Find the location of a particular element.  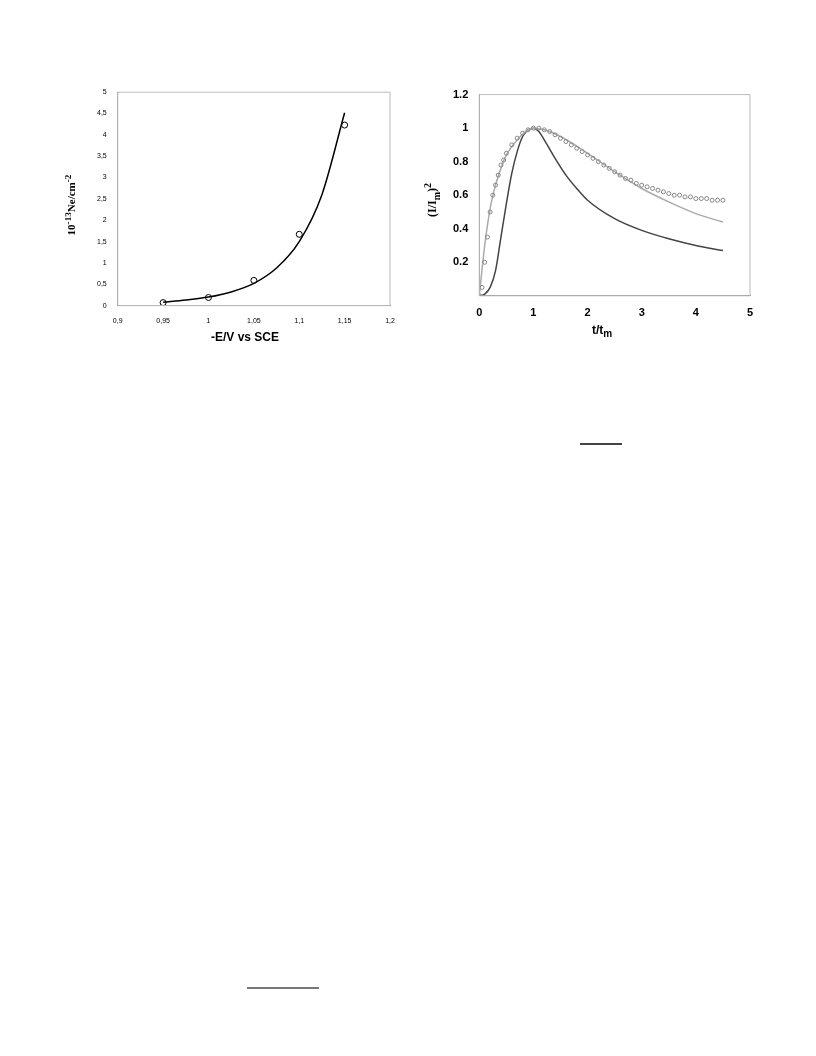

y-tick-label: 1.2 is located at coordinates (460, 93).